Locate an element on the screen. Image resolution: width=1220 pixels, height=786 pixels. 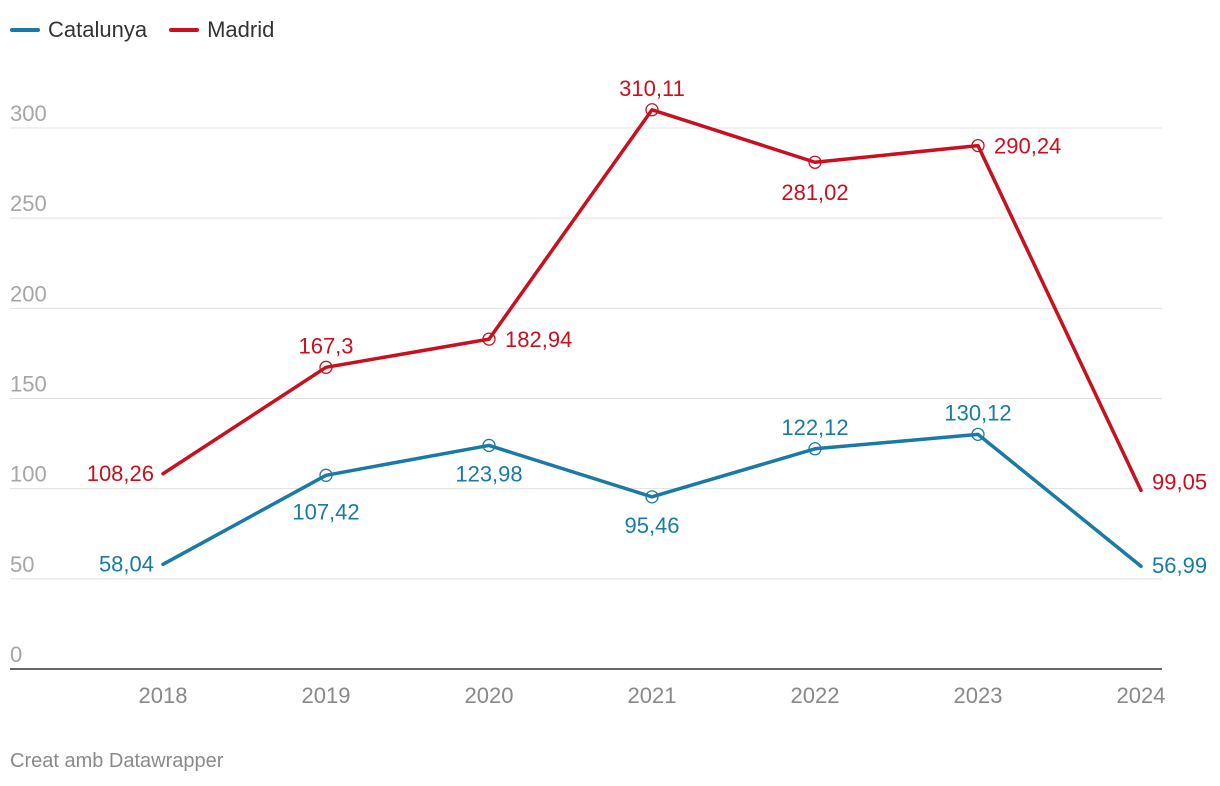
data-point-madrid-2019 is located at coordinates (326, 367).